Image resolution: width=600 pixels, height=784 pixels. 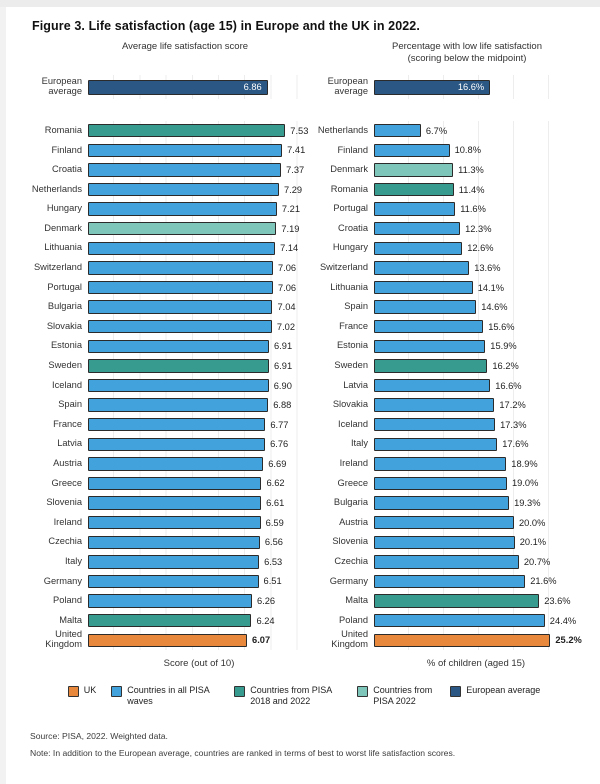 What do you see at coordinates (65, 365) in the screenshot?
I see `country-label: Sweden` at bounding box center [65, 365].